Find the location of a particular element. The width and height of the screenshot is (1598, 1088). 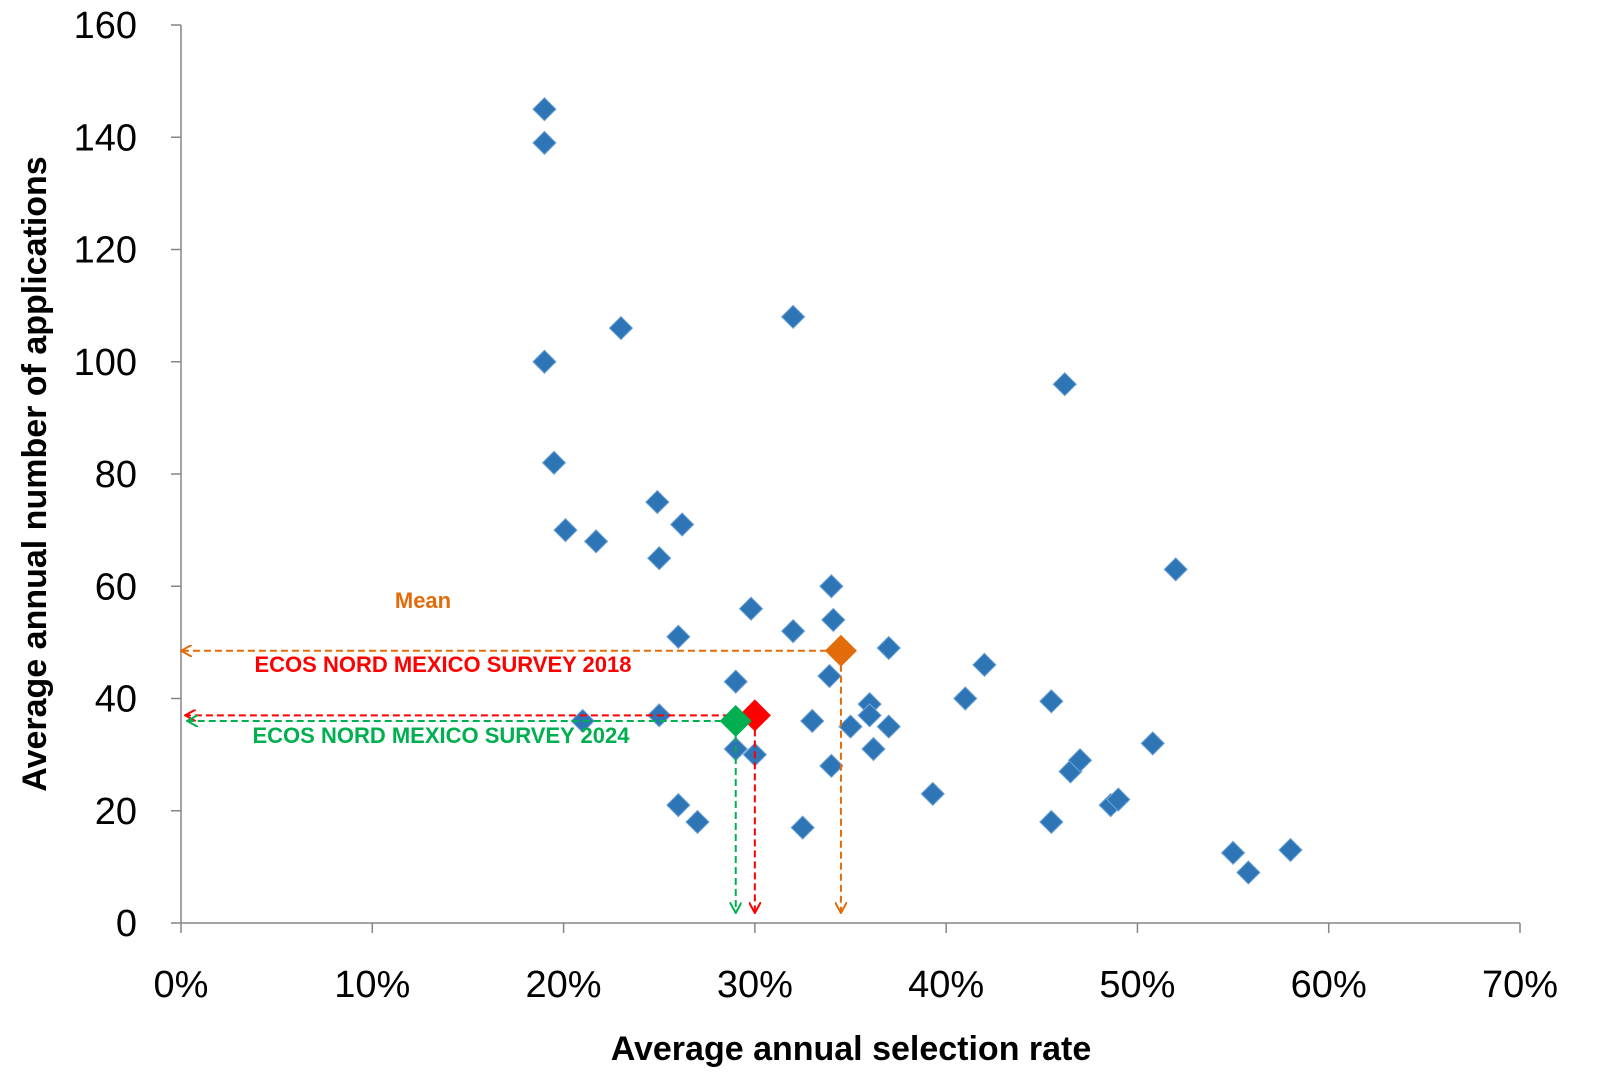

y-tick-label: 0 is located at coordinates (126, 924).